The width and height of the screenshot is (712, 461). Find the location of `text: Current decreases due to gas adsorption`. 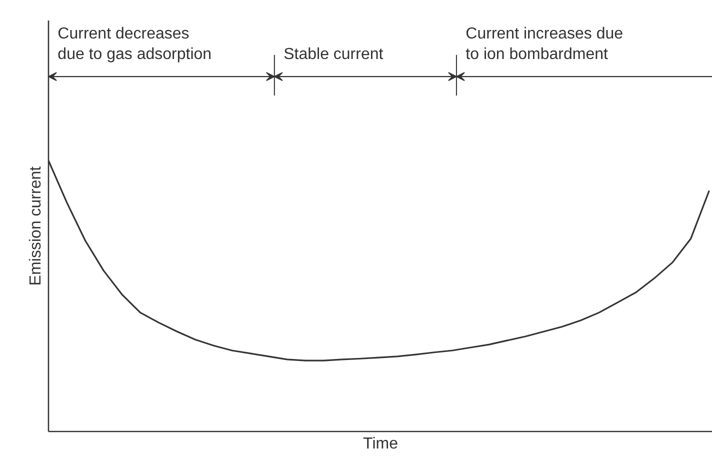

text: Current decreases due to gas adsorption is located at coordinates (135, 45).